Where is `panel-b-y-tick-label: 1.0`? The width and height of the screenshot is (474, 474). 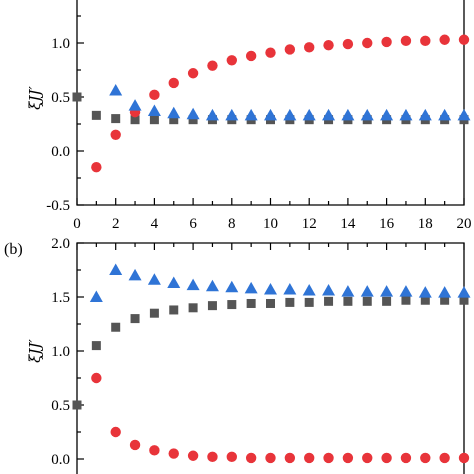 panel-b-y-tick-label: 1.0 is located at coordinates (60, 352).